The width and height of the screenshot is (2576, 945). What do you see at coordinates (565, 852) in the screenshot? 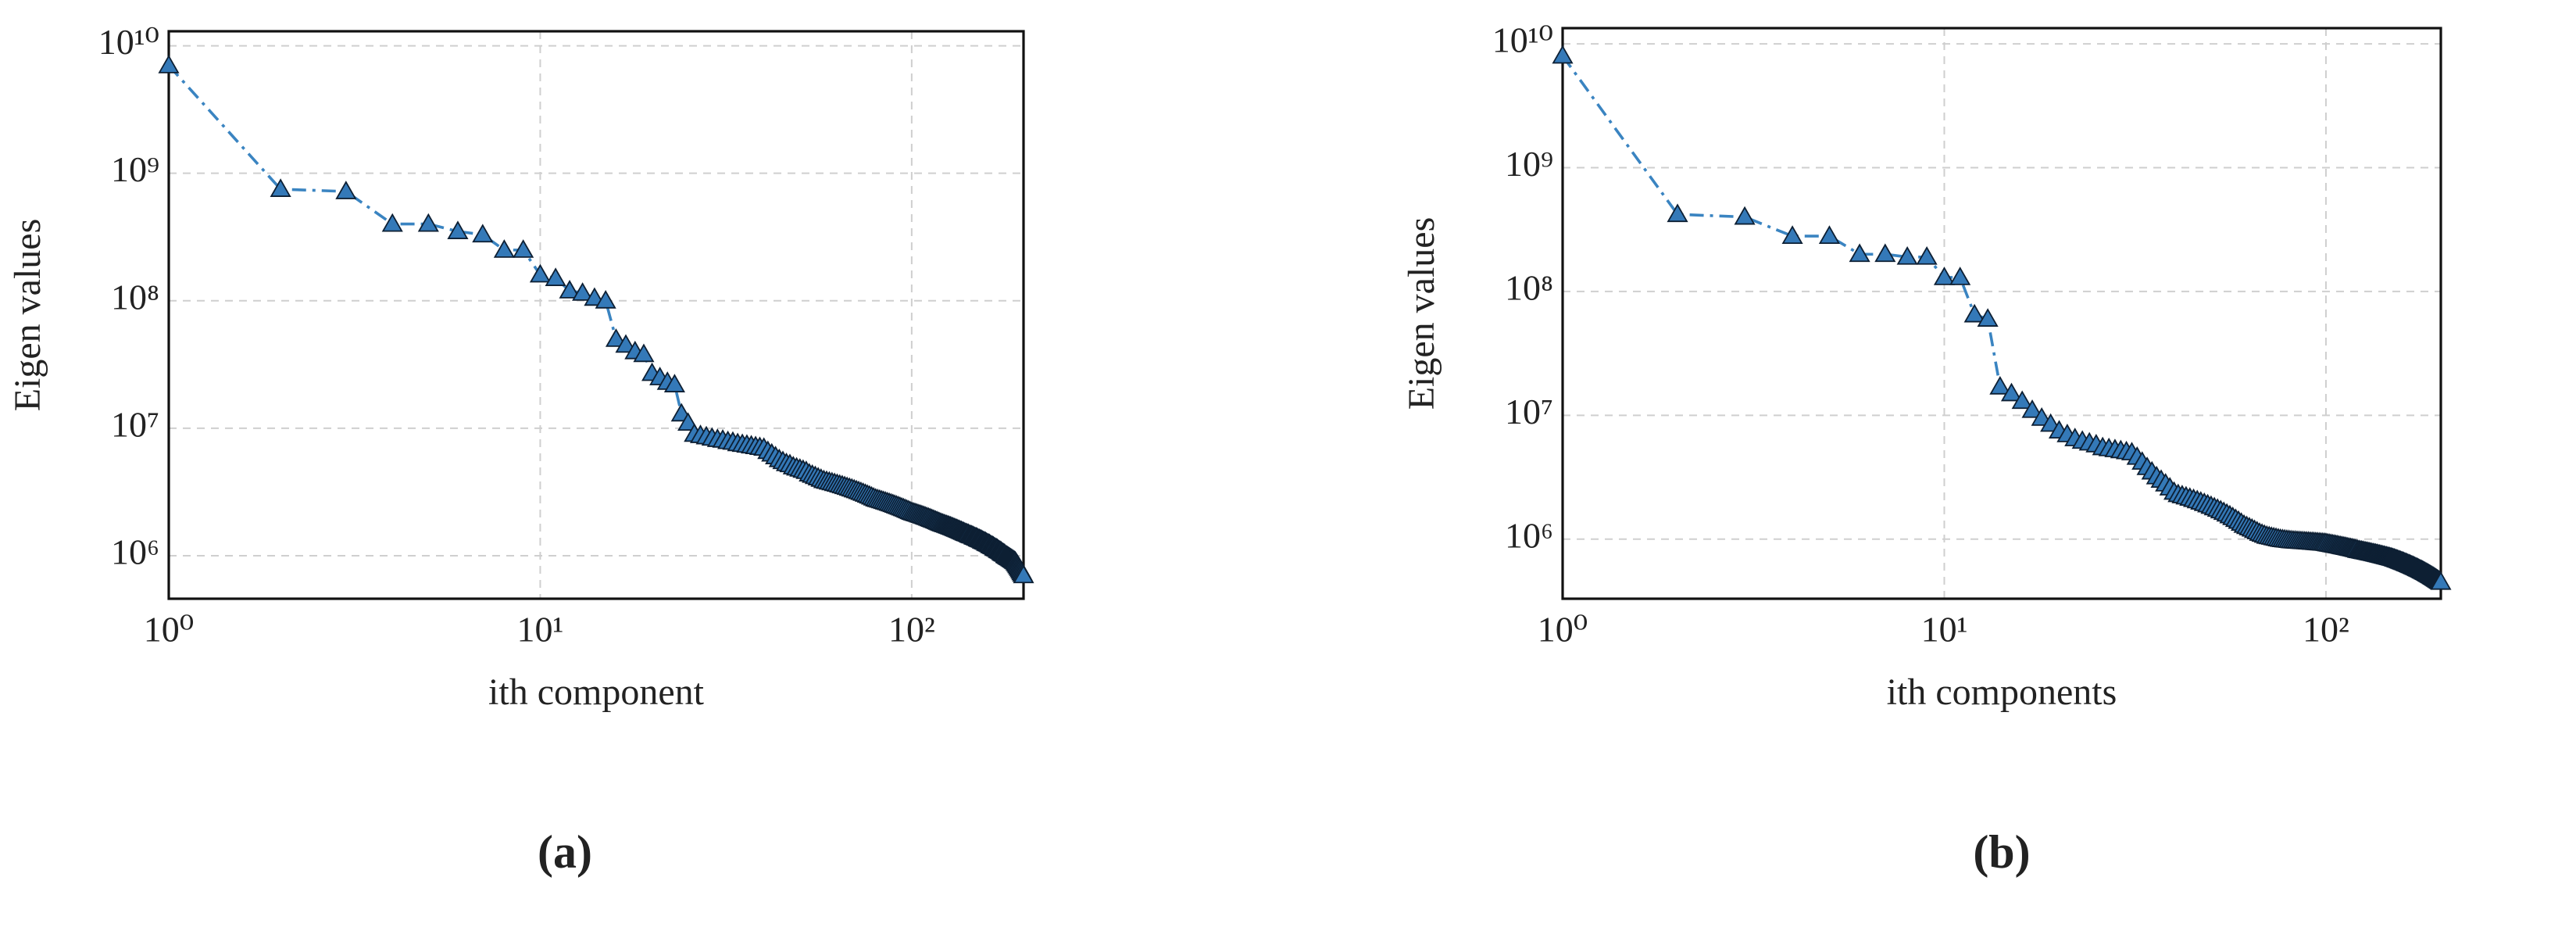
I see `subplot-caption: (a)` at bounding box center [565, 852].